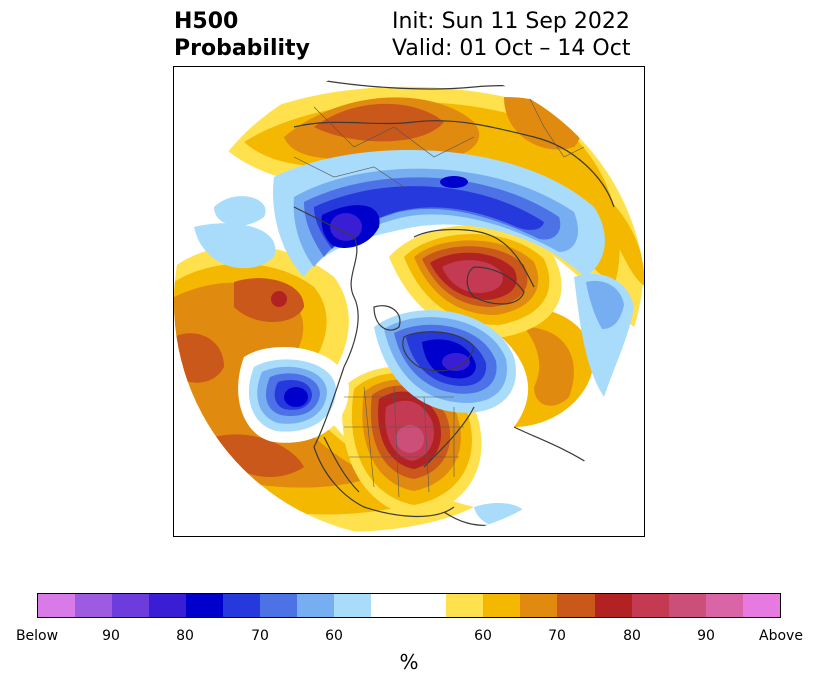  I want to click on title-product: Probability, so click(242, 48).